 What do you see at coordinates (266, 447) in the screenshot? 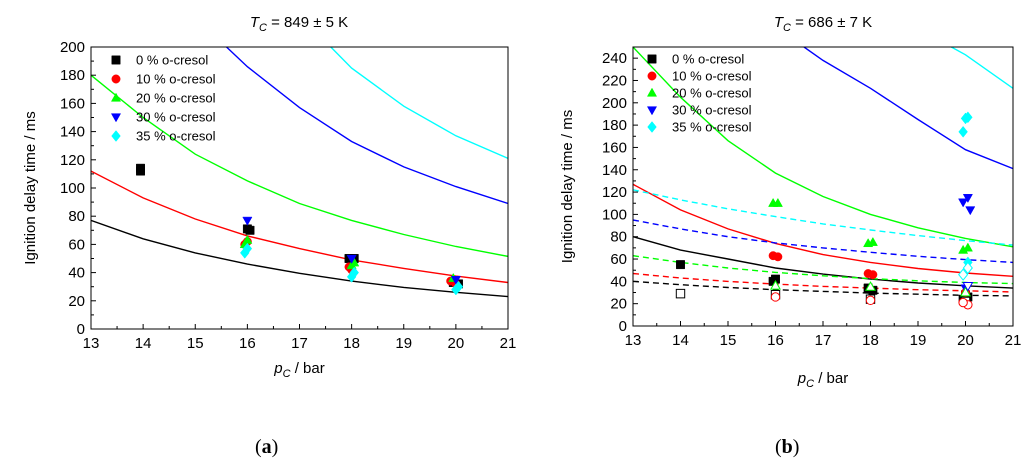
I see `panel-label: (a)` at bounding box center [266, 447].